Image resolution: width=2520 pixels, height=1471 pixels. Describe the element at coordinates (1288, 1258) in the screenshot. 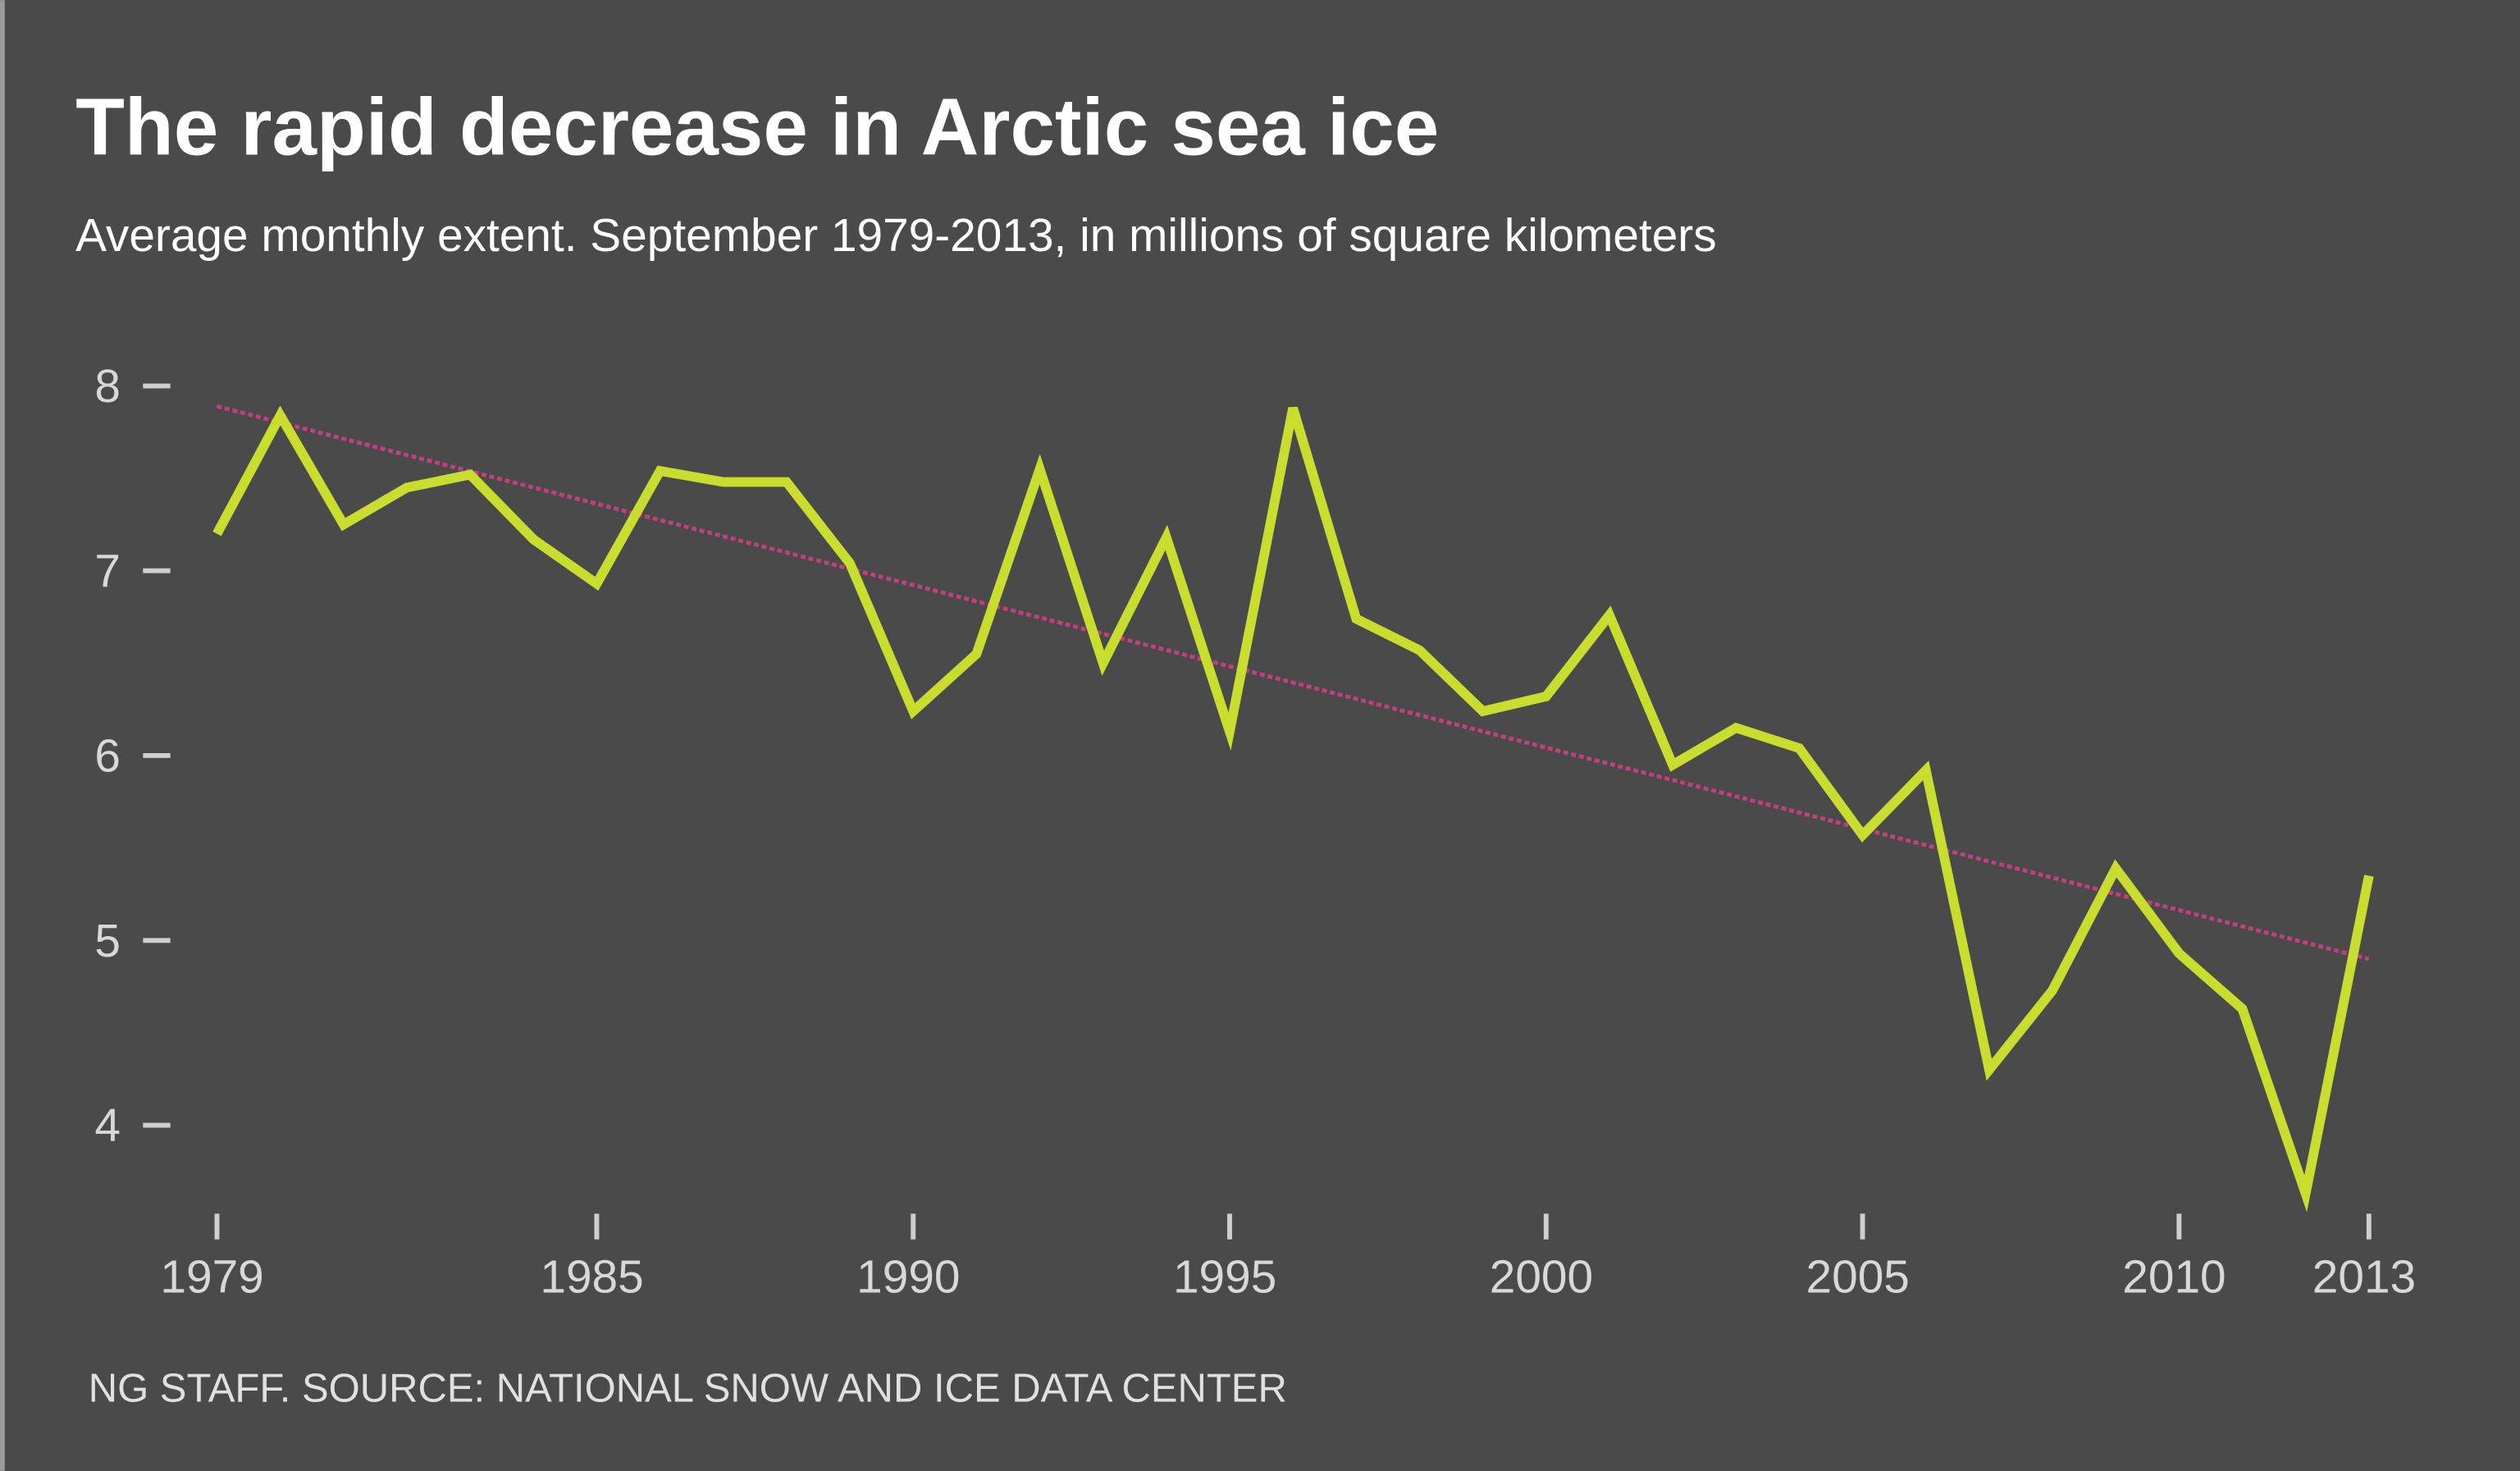

I see `x-axis: 1979 1985 1990 1995 2000 2005 2010 2013` at that location.